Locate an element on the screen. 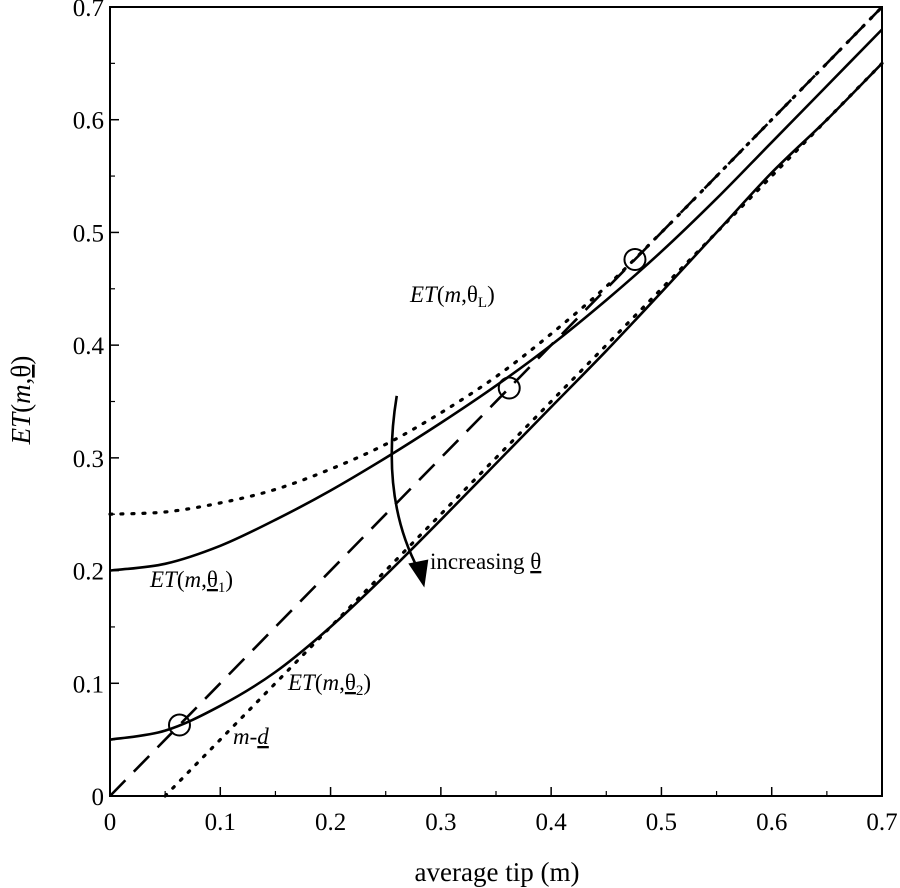  y-tick-label: 0.3 is located at coordinates (88, 459).